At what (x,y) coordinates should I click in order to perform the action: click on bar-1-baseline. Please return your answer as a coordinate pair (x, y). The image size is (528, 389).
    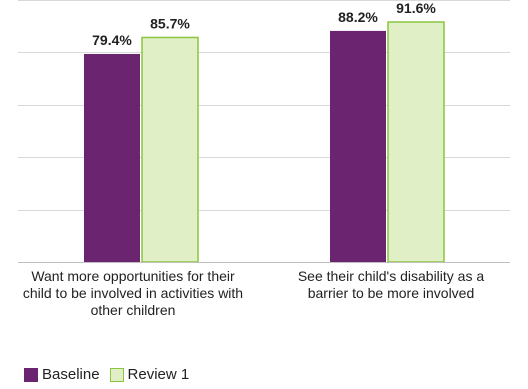
    Looking at the image, I should click on (112, 157).